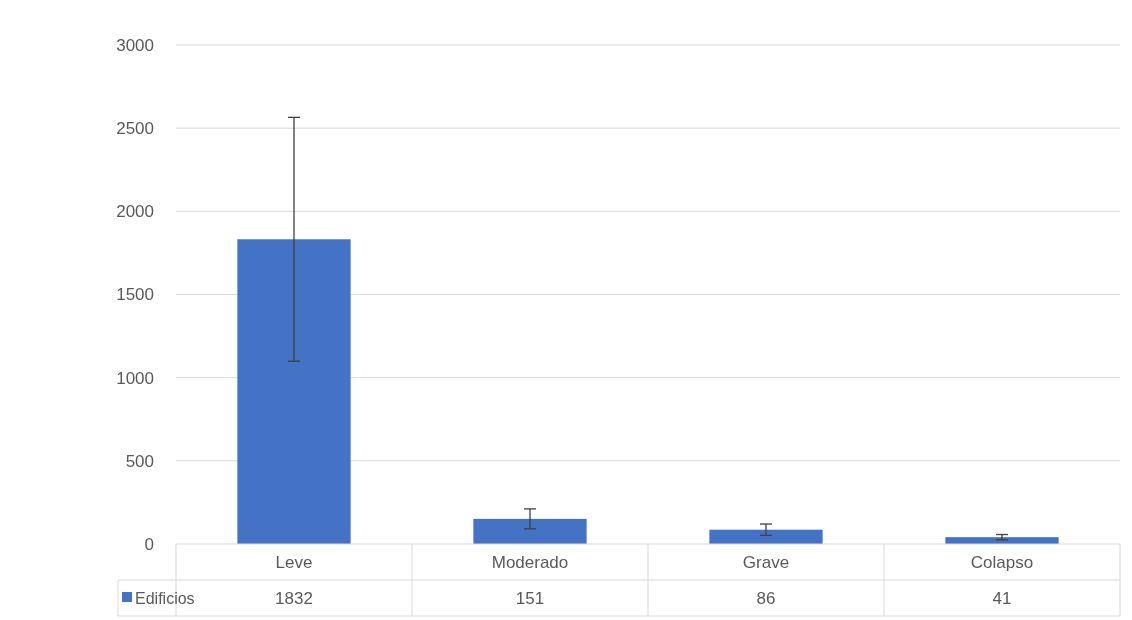 The image size is (1132, 620). Describe the element at coordinates (149, 544) in the screenshot. I see `y-tick-label: 0` at that location.